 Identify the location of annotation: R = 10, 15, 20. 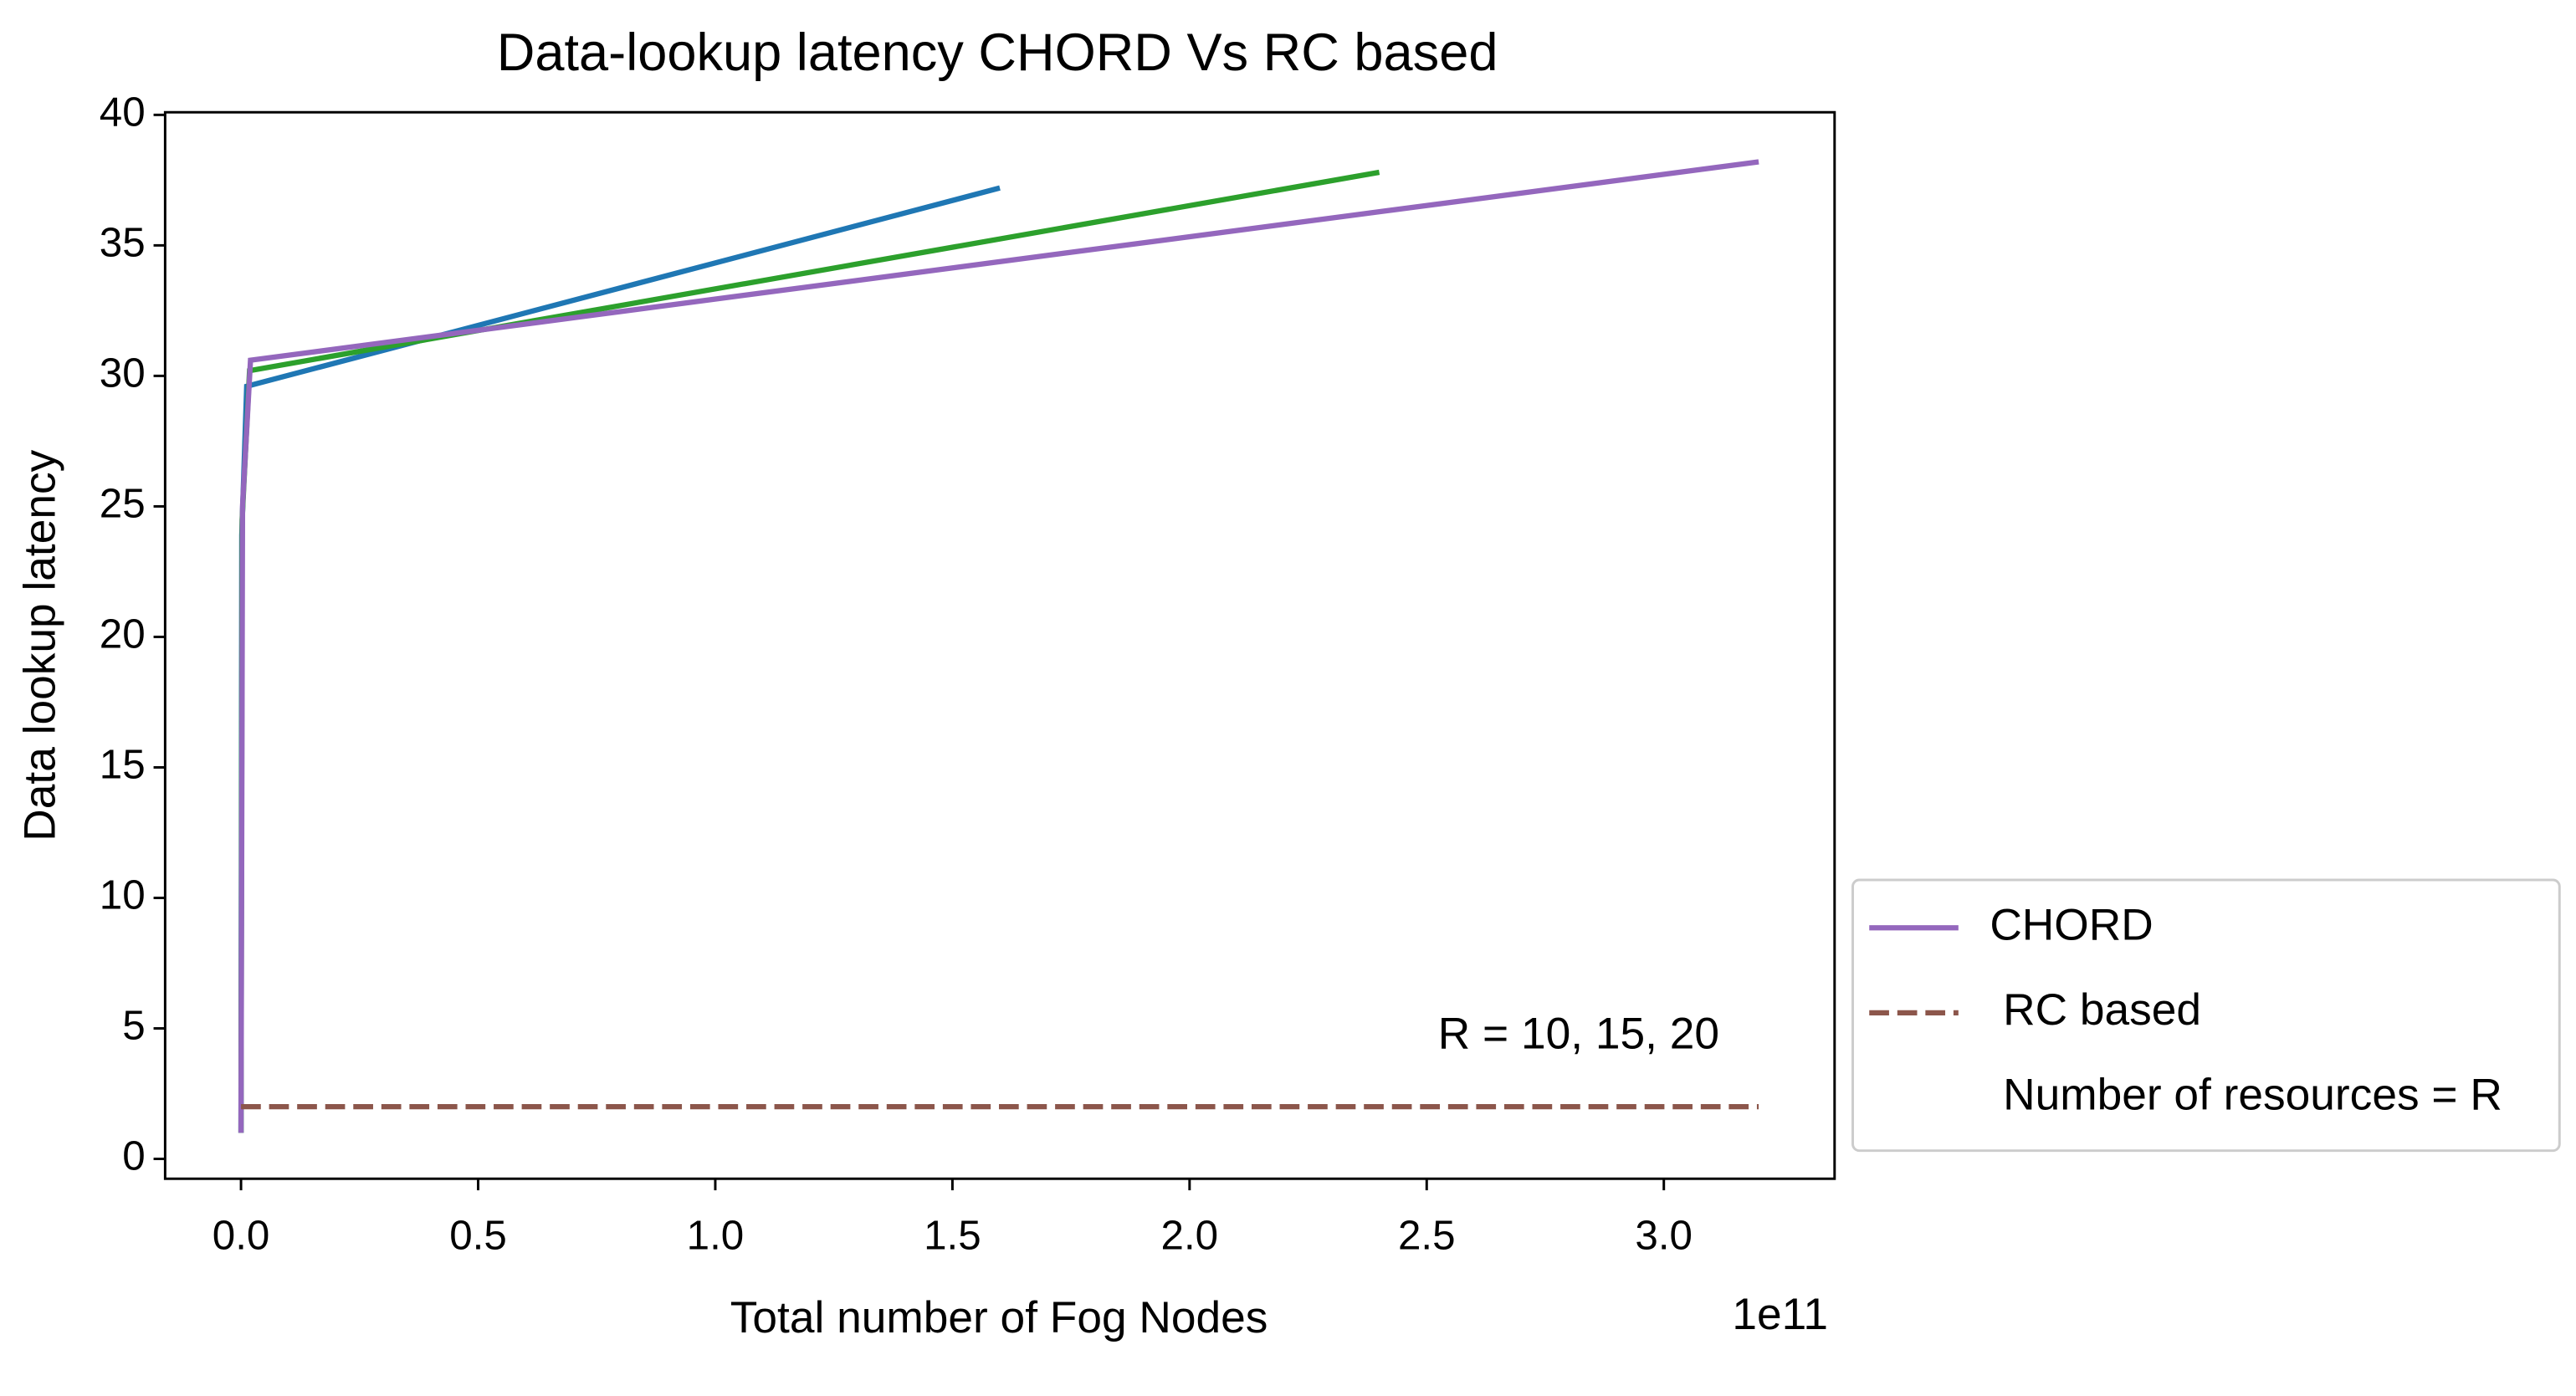
(1578, 1034).